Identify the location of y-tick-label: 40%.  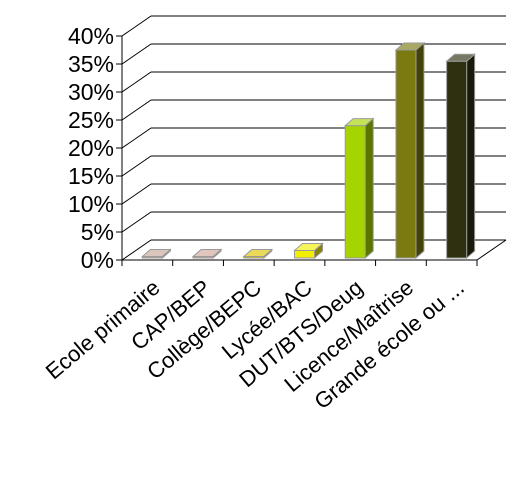
(91, 36).